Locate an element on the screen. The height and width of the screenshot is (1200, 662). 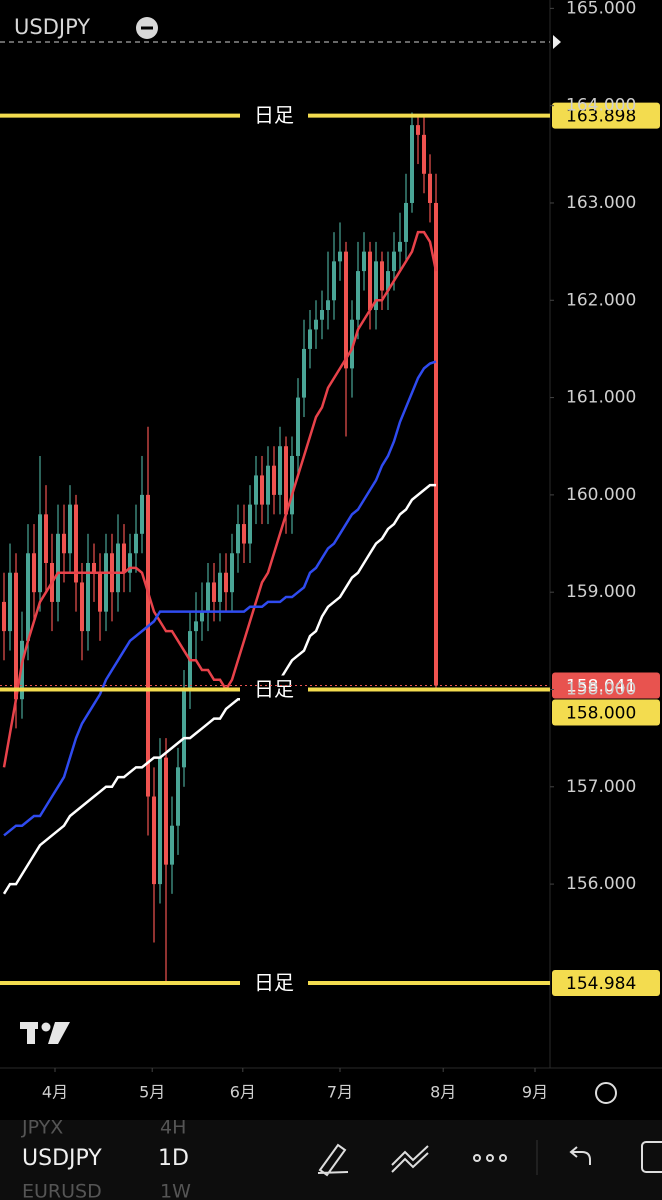
y-tick-label: 158.000 is located at coordinates (601, 689).